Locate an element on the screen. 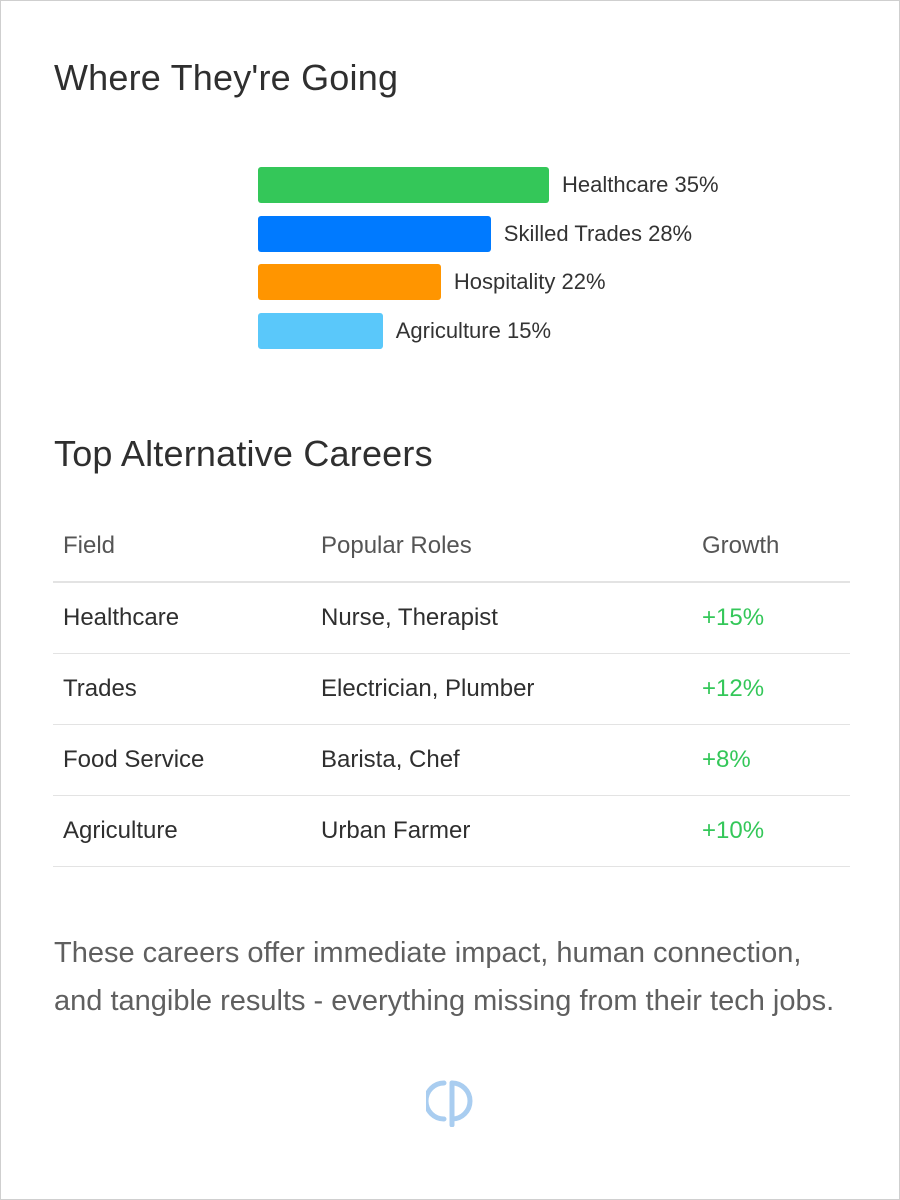 The width and height of the screenshot is (900, 1200). bar-row: Skilled Trades 28% is located at coordinates (475, 233).